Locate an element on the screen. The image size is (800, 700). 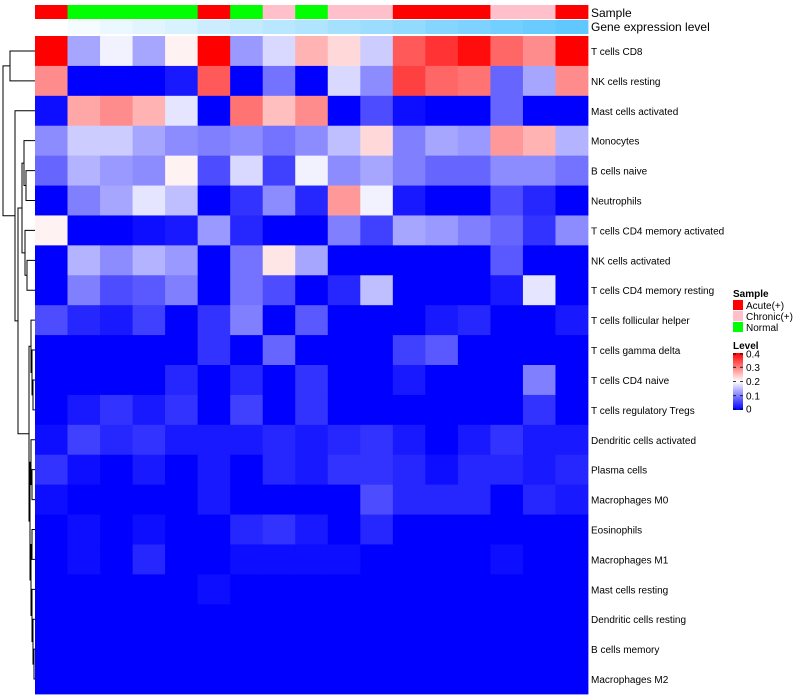
row-label: T cells CD4 memory activated is located at coordinates (657, 231).